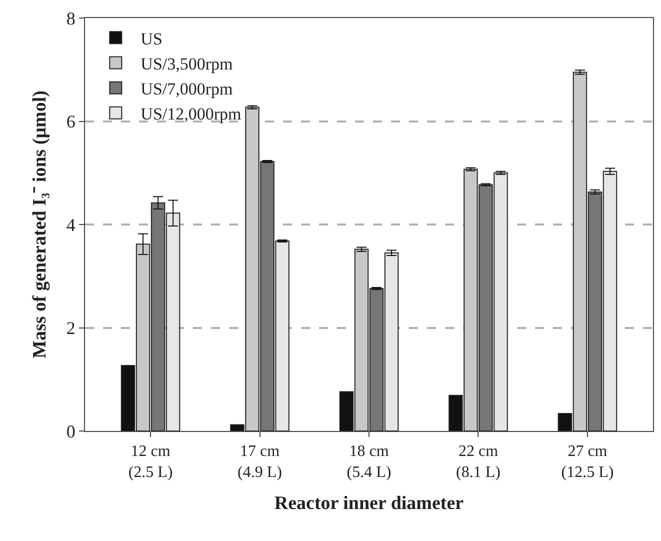 The image size is (661, 541). What do you see at coordinates (191, 114) in the screenshot?
I see `legend-label: US/12,000rpm` at bounding box center [191, 114].